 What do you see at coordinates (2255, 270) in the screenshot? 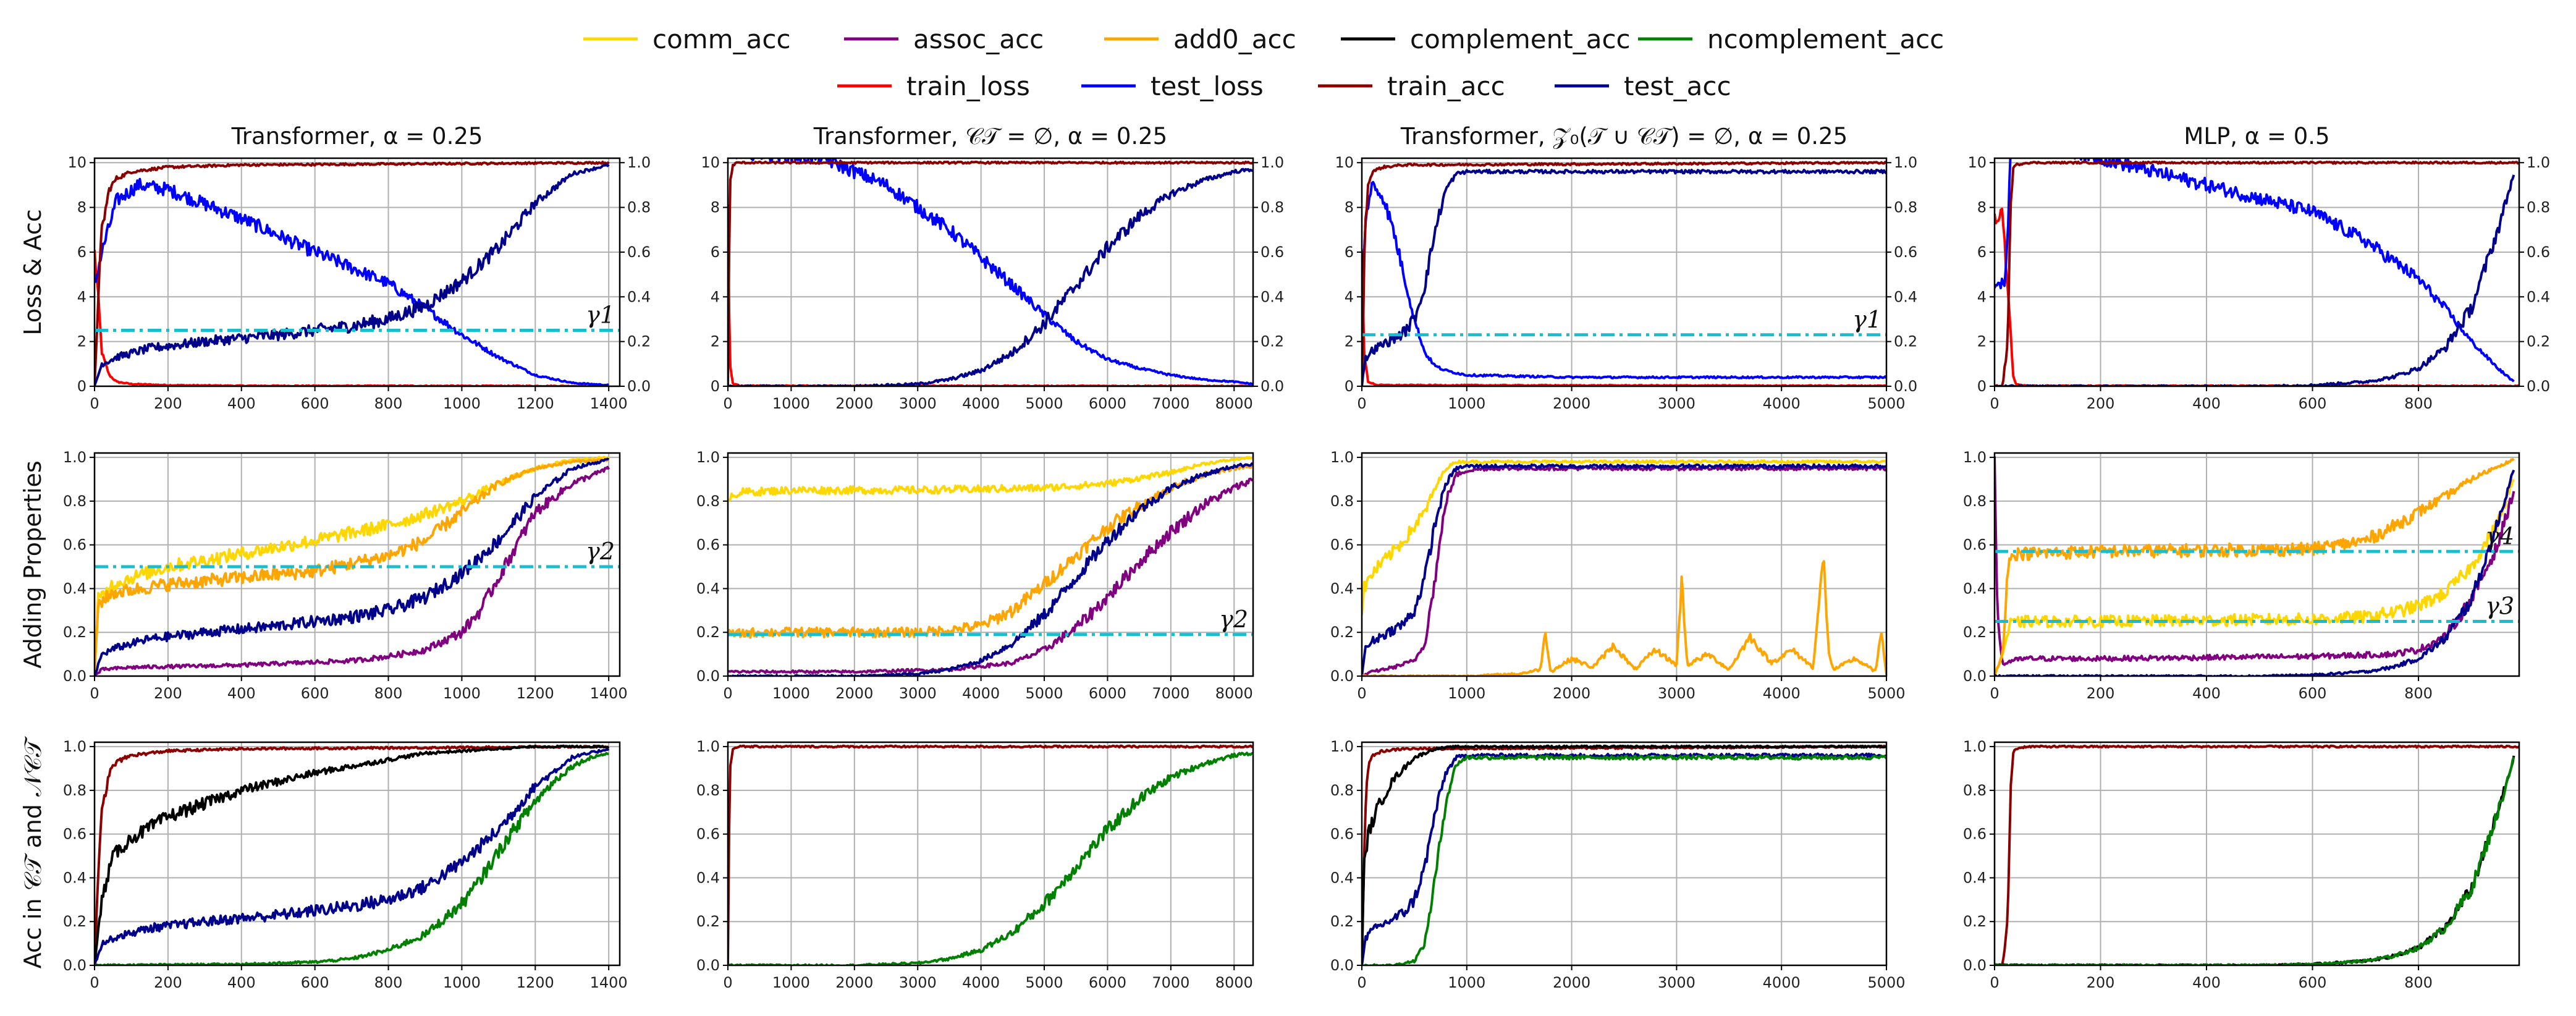
I see `series-line-test_loss` at bounding box center [2255, 270].